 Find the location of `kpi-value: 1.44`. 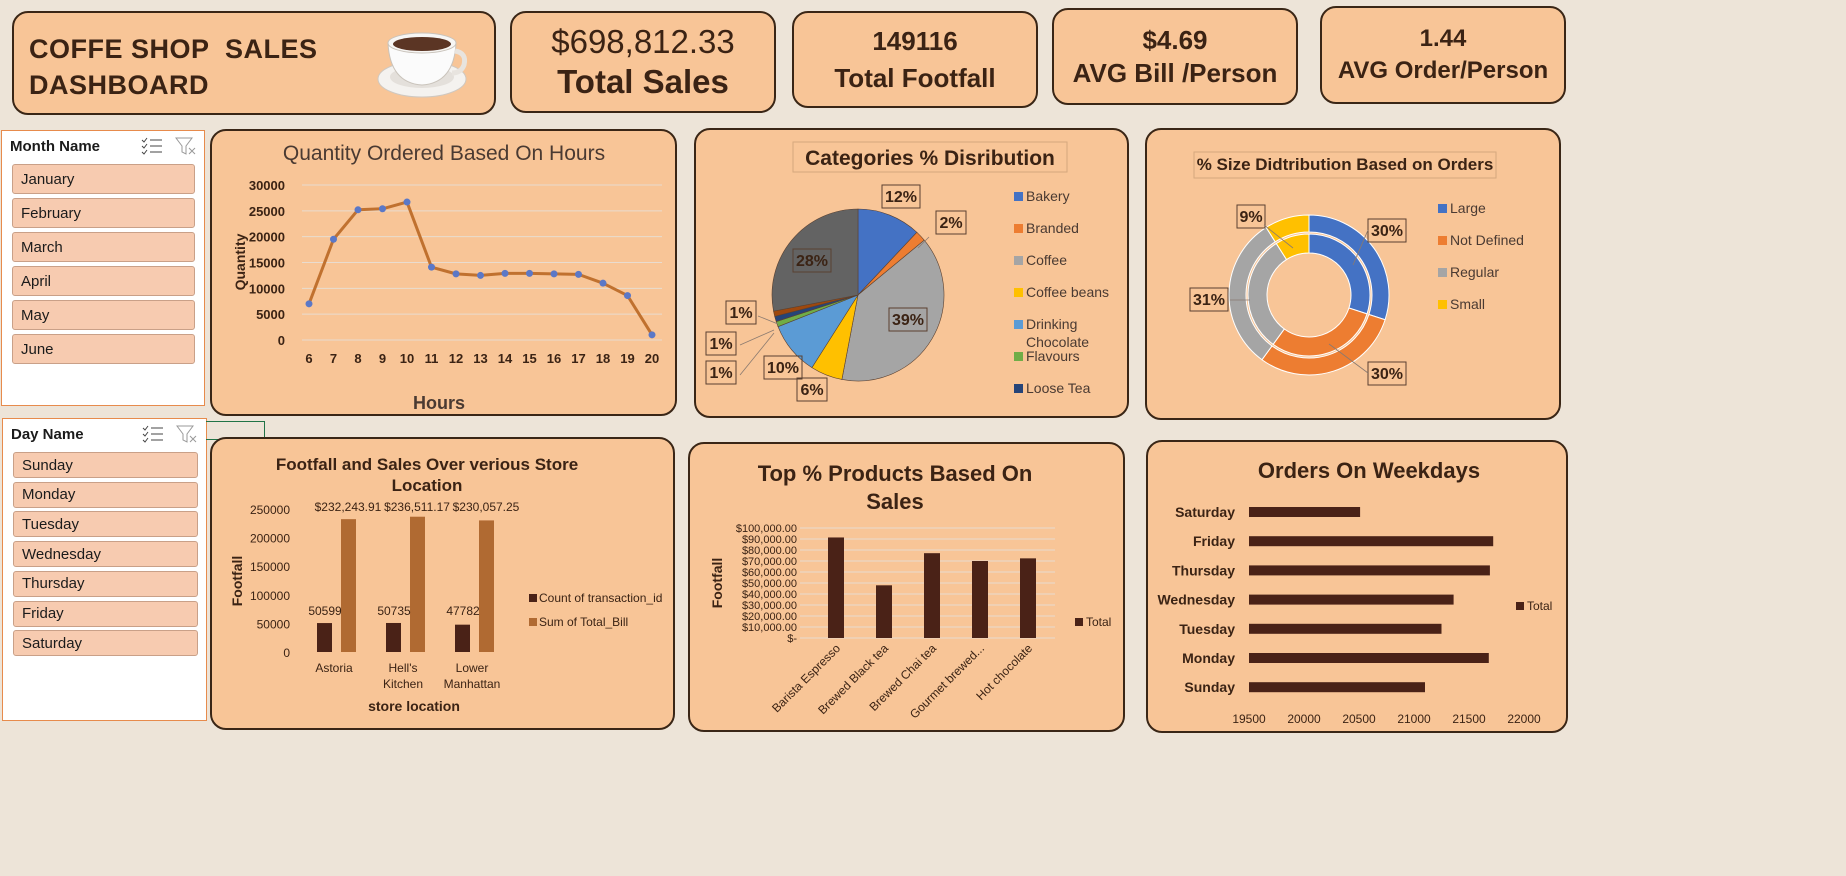

kpi-value: 1.44 is located at coordinates (1443, 38).